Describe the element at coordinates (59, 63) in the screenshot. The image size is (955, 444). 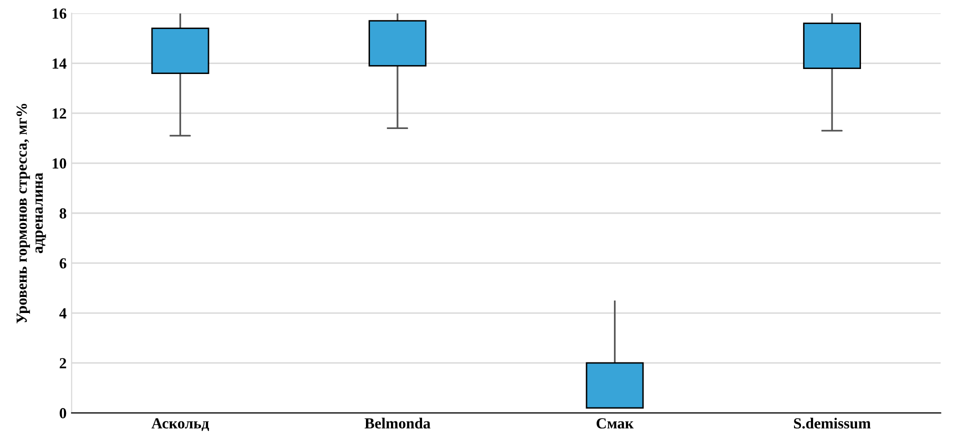
I see `y-tick-label: 14` at that location.